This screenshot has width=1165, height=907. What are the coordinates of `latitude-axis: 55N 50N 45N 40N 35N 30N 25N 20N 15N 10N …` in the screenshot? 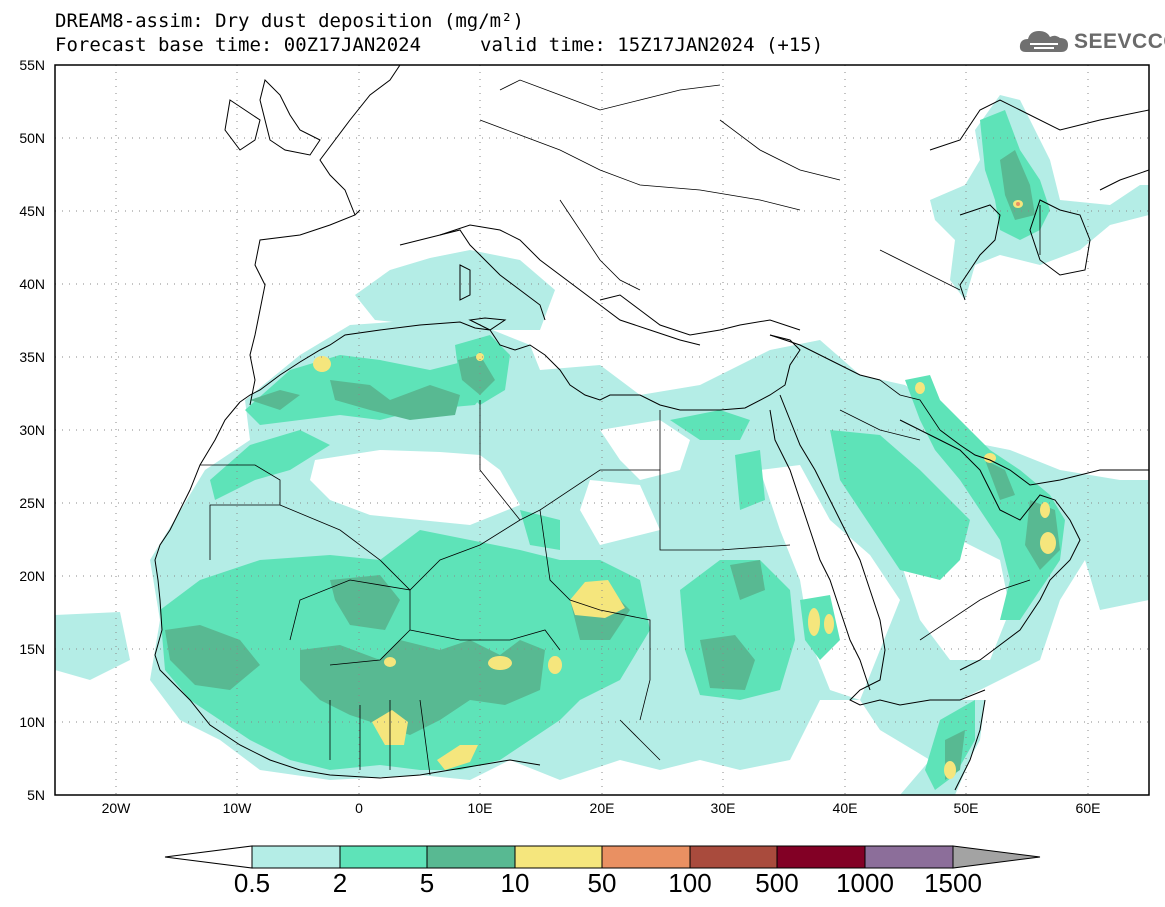 It's located at (32, 430).